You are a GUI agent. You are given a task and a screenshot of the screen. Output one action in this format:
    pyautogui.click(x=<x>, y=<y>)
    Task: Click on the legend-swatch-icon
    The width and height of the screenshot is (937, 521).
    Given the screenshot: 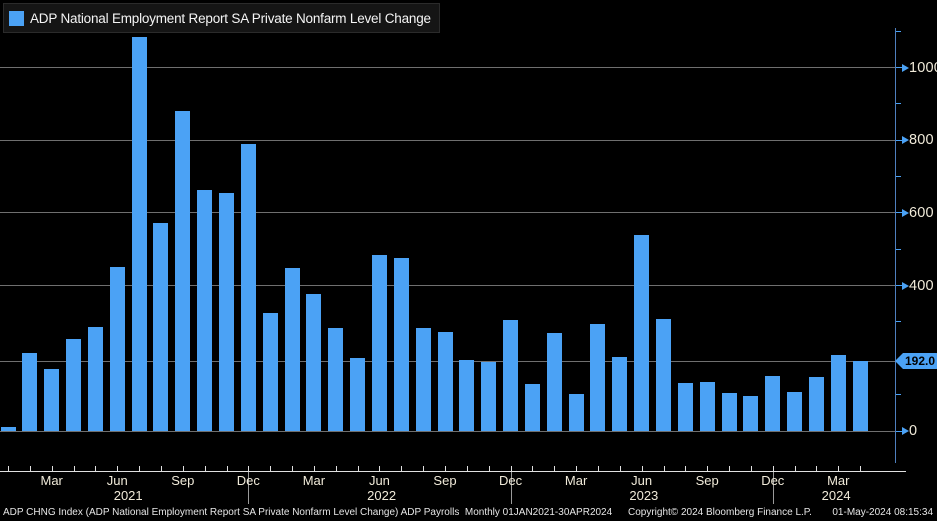 What is the action you would take?
    pyautogui.click(x=16, y=18)
    